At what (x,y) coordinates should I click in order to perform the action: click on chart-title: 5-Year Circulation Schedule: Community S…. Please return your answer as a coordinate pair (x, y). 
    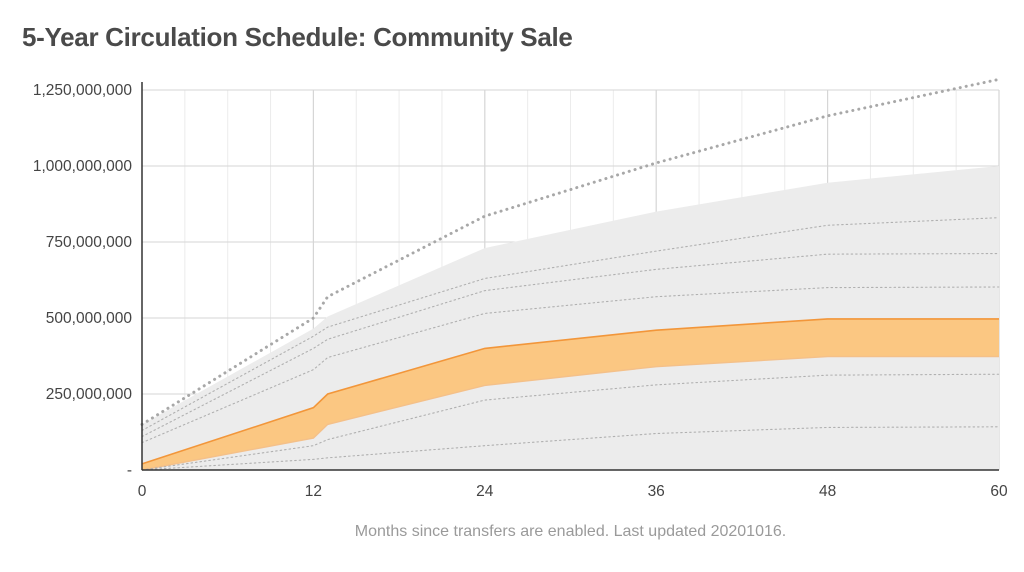
    Looking at the image, I should click on (297, 37).